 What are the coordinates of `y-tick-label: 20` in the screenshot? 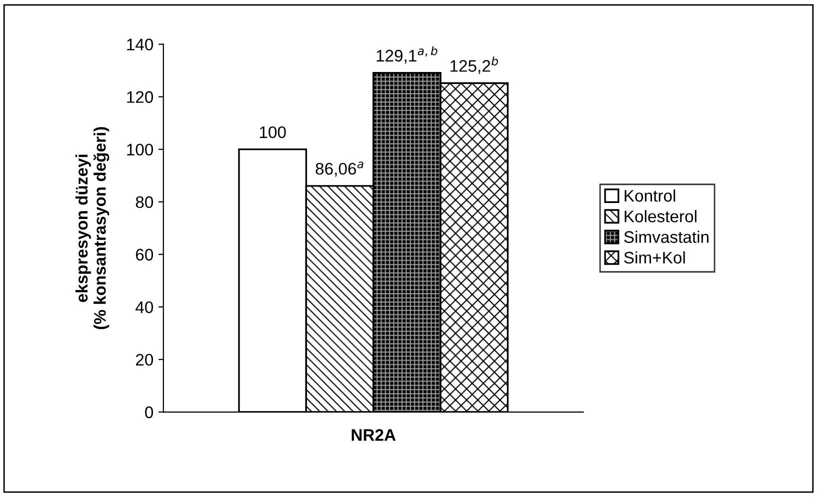 It's located at (145, 360).